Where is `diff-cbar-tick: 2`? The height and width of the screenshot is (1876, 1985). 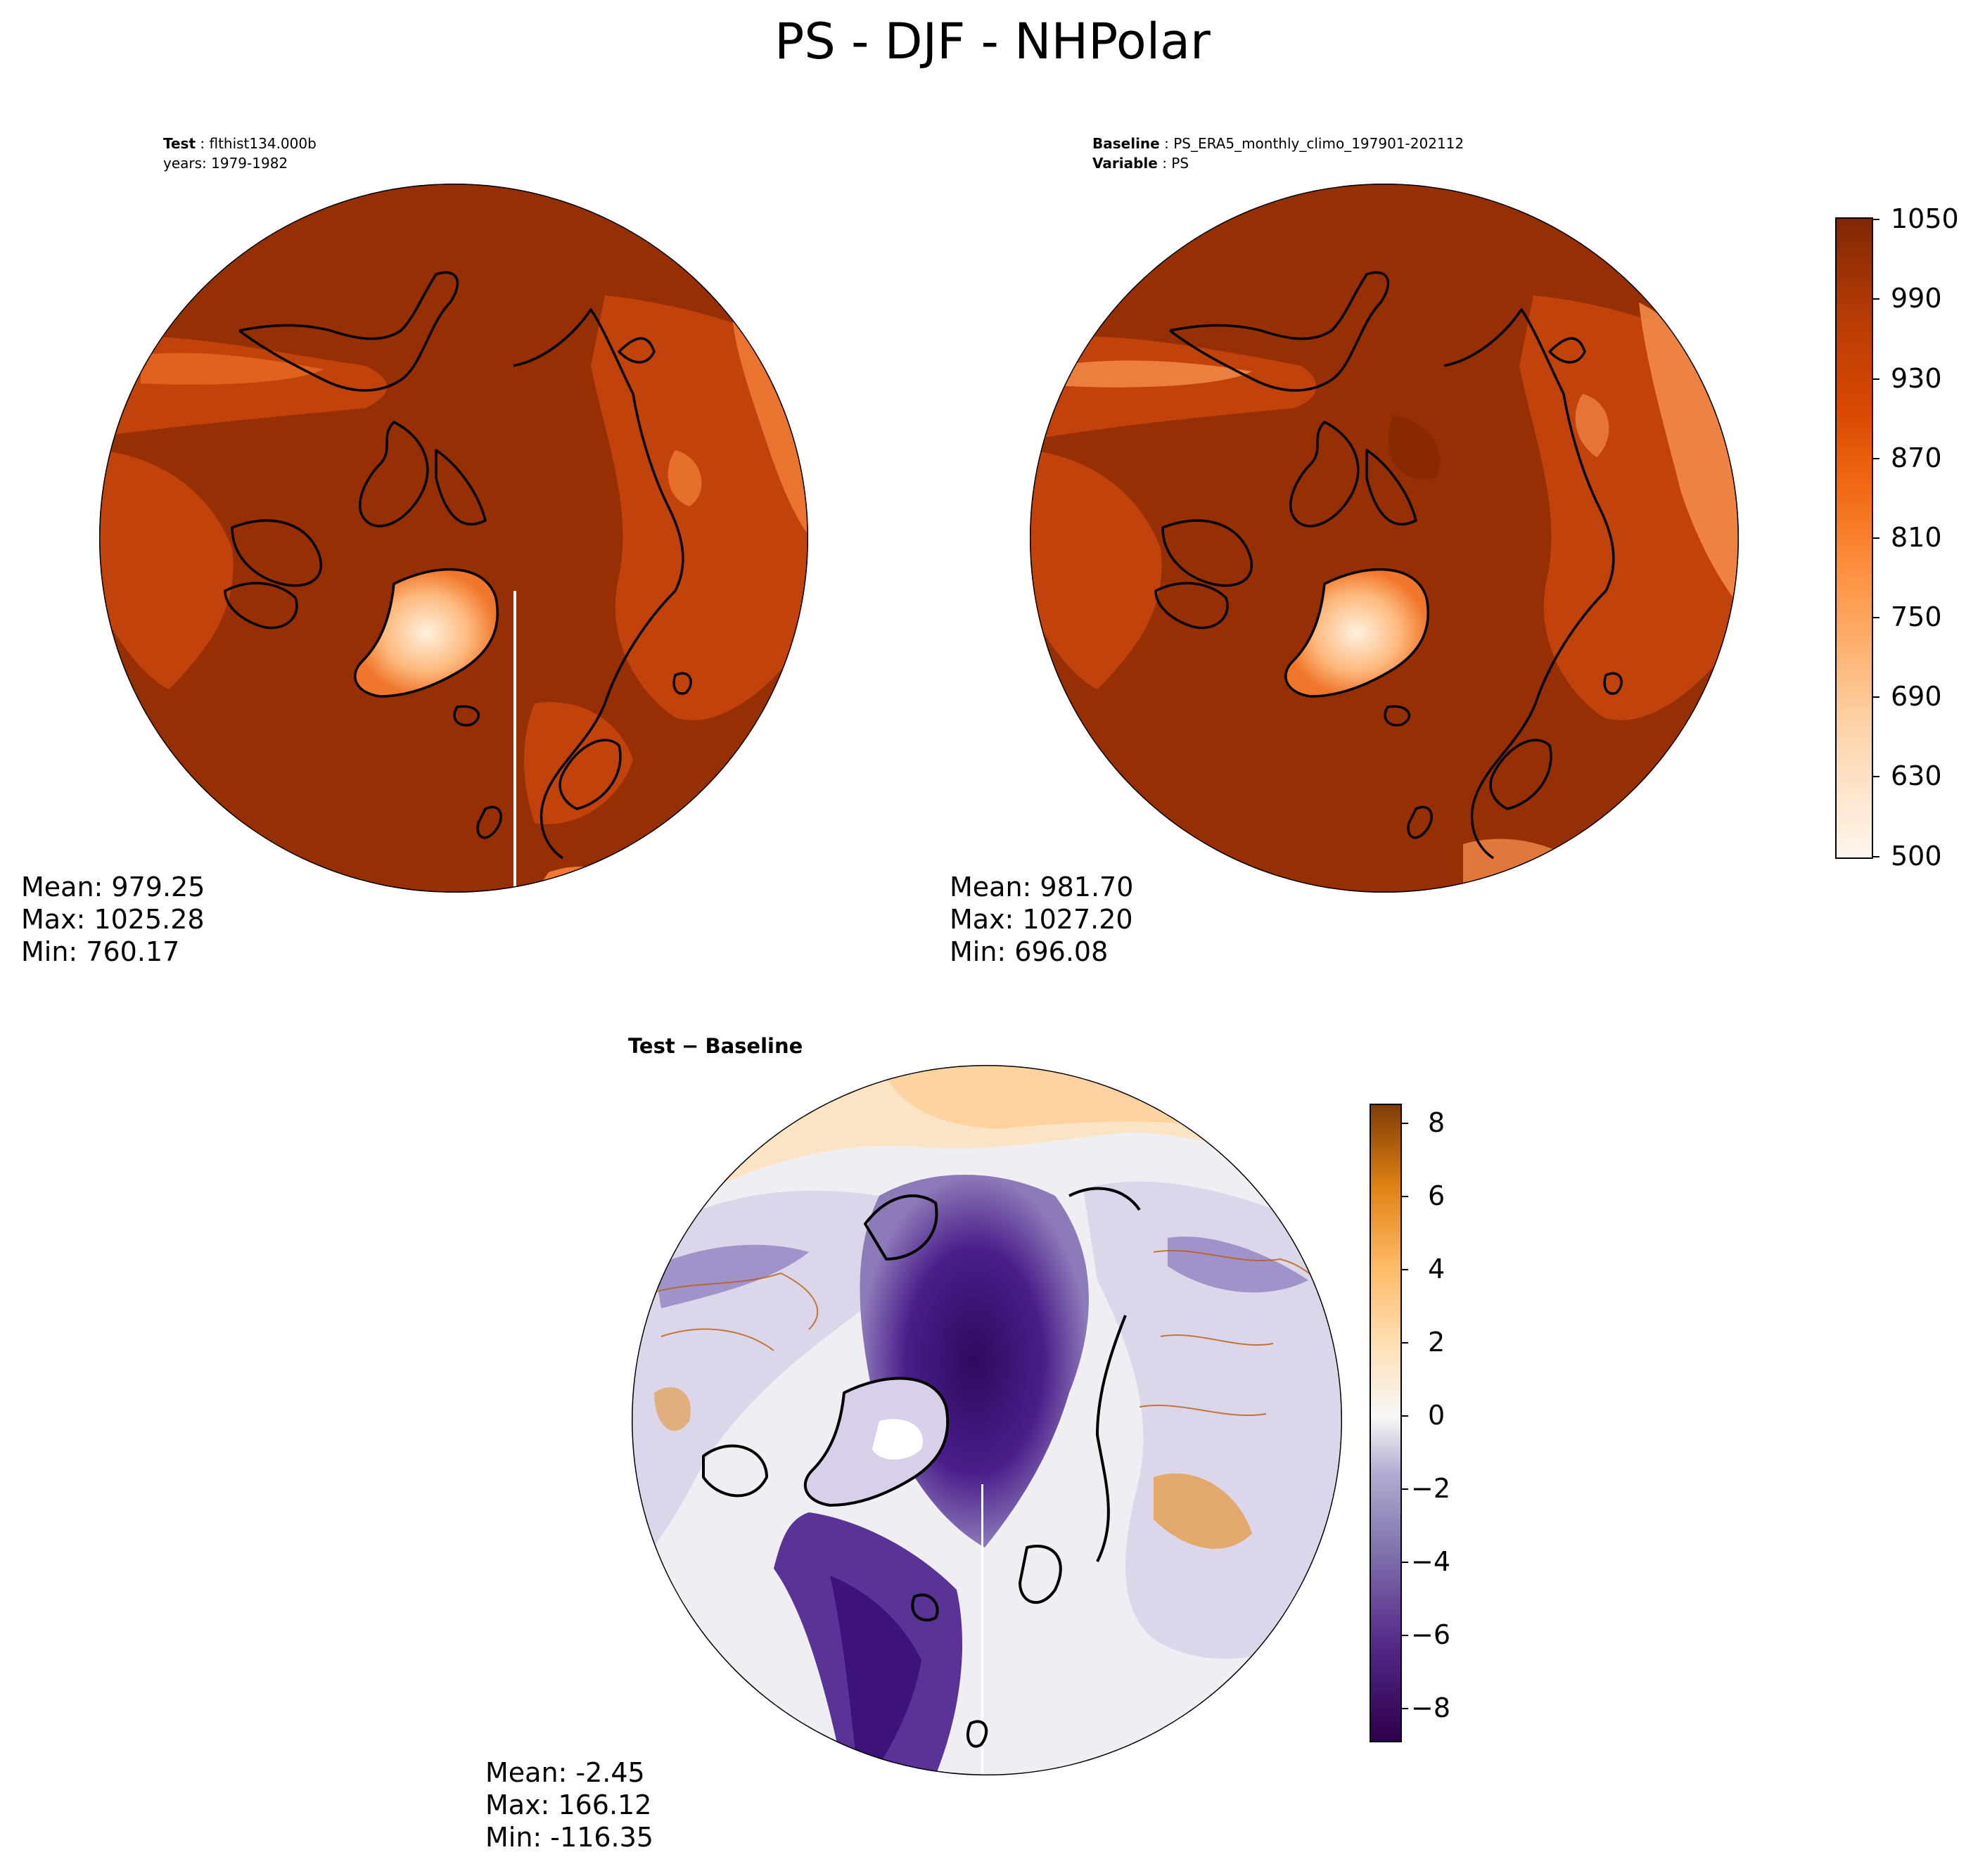
diff-cbar-tick: 2 is located at coordinates (1436, 1342).